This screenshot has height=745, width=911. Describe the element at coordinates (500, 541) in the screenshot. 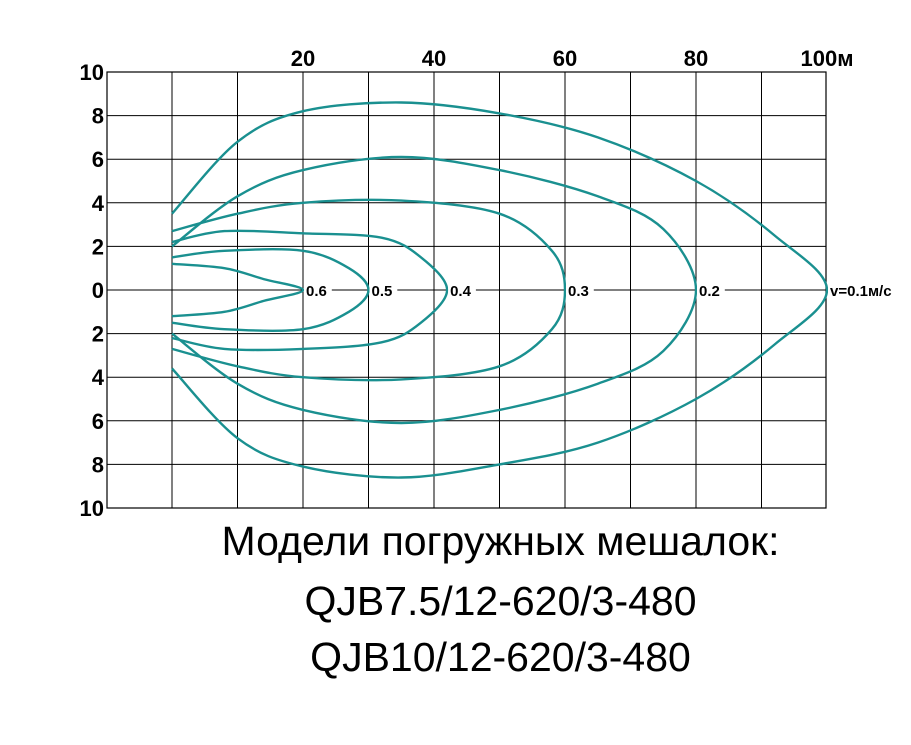

I see `caption-title: Модели погружных мешалок:` at that location.